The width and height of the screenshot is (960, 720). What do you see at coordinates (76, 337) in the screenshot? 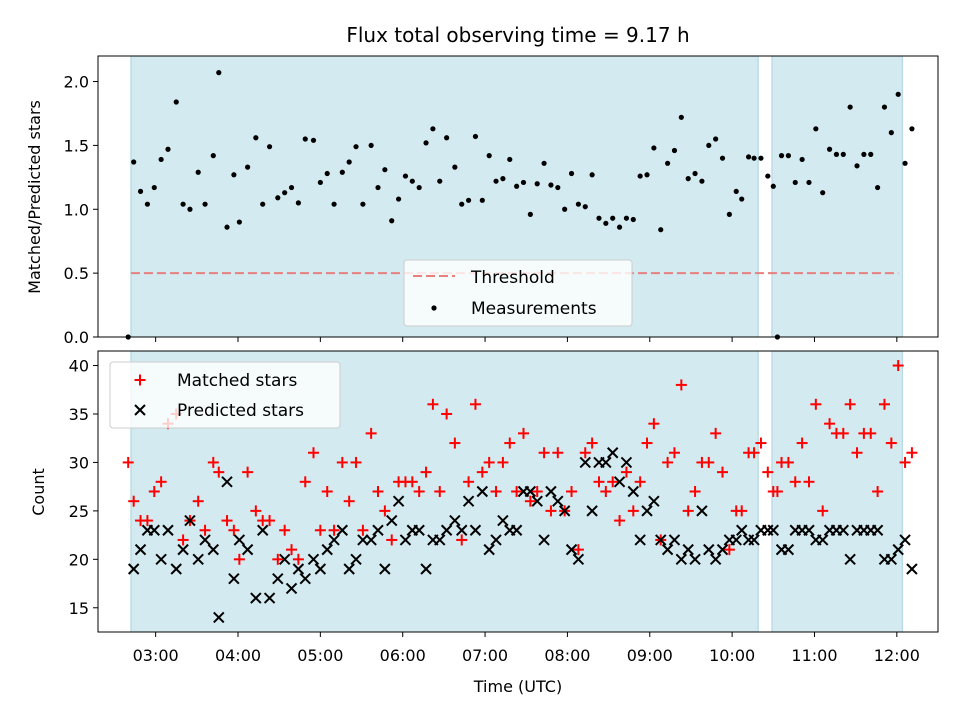
I see `y-tick-label: 0.0` at bounding box center [76, 337].